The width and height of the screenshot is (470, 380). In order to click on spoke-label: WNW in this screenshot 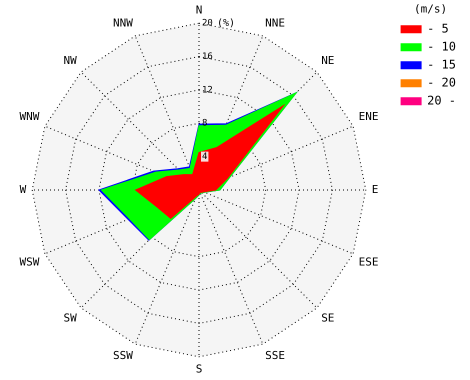, I will do `click(29, 117)`.